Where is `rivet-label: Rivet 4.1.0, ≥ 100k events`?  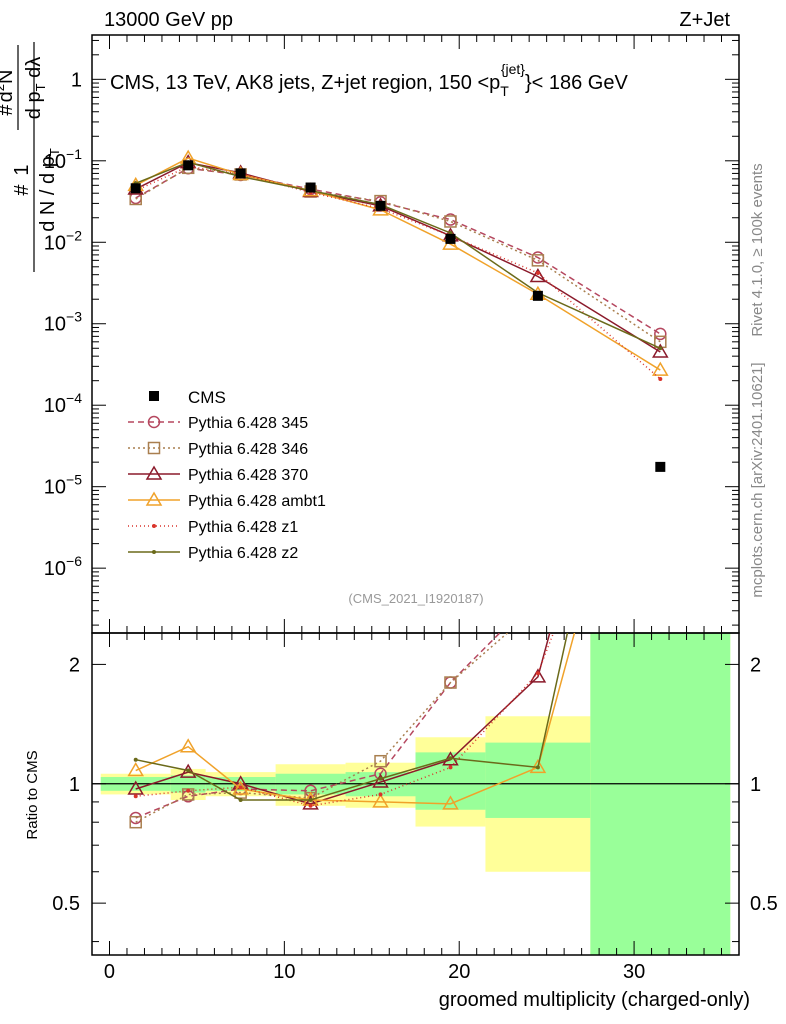 rivet-label: Rivet 4.1.0, ≥ 100k events is located at coordinates (757, 249).